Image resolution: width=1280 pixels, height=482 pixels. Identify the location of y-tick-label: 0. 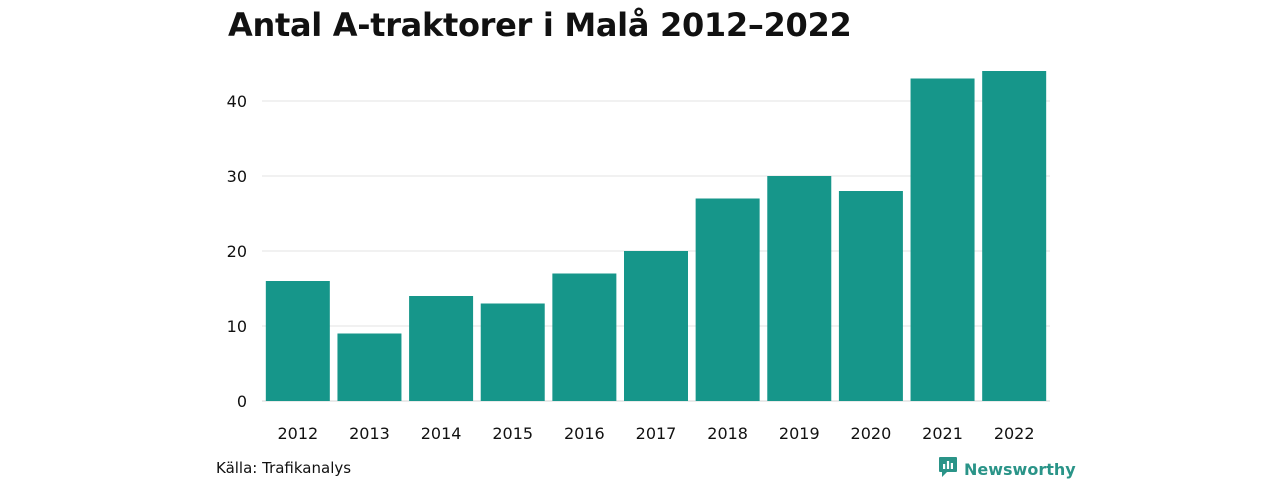
(242, 401).